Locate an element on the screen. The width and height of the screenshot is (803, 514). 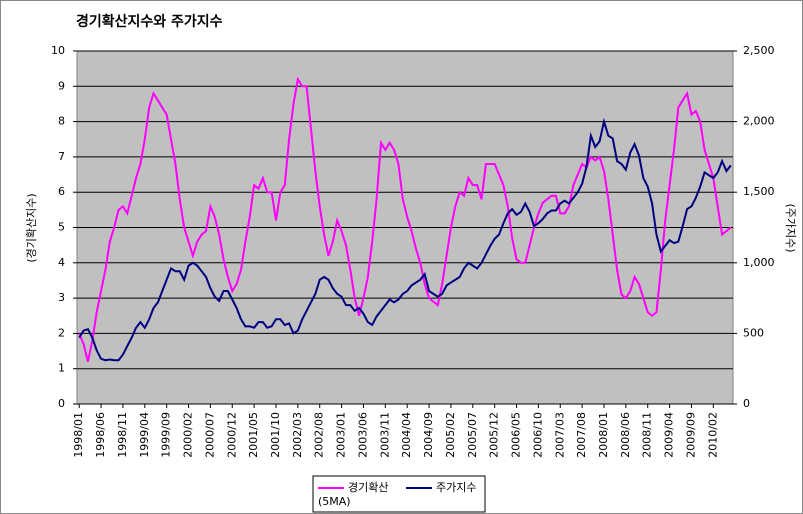
x-tick-label: 2005/12 is located at coordinates (494, 435).